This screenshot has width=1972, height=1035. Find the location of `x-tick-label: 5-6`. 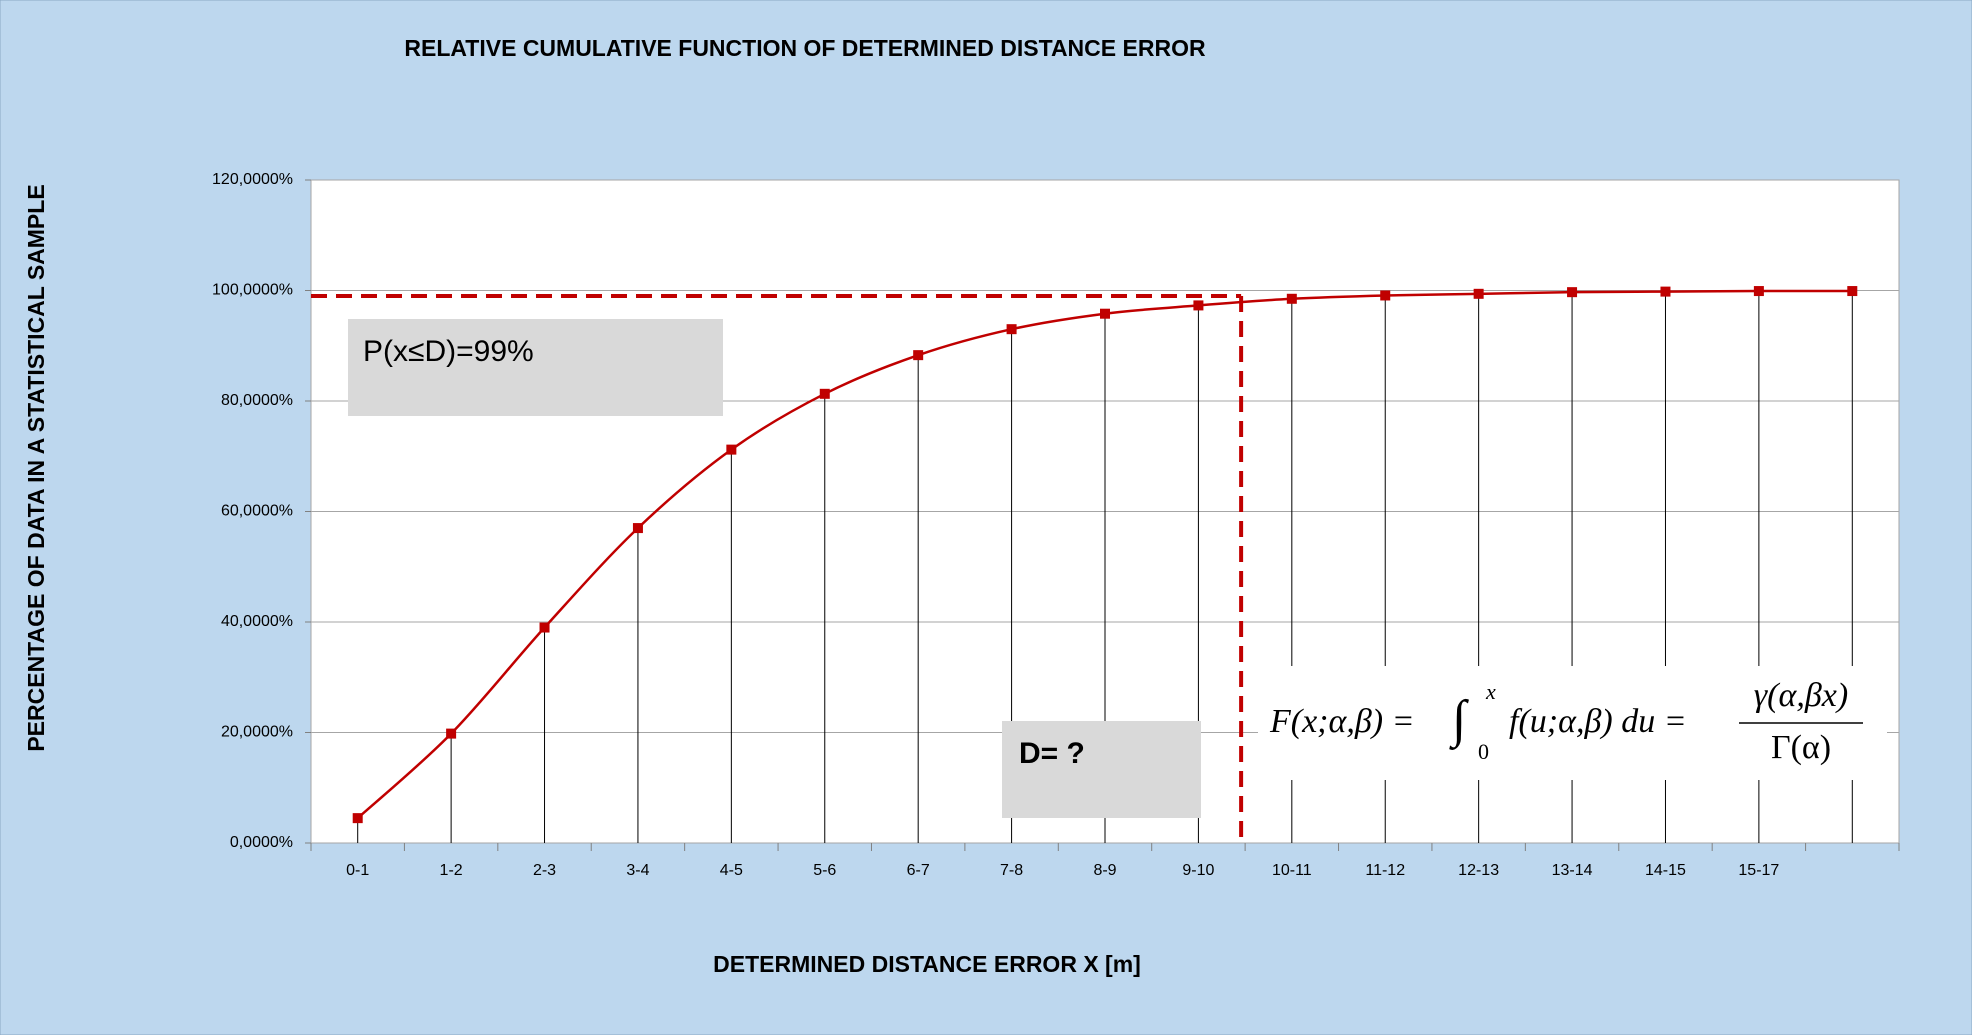

x-tick-label: 5-6 is located at coordinates (824, 870).